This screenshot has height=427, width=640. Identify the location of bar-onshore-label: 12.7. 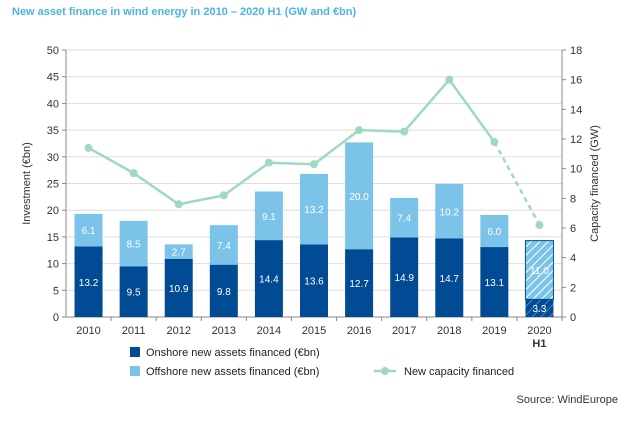
(359, 284).